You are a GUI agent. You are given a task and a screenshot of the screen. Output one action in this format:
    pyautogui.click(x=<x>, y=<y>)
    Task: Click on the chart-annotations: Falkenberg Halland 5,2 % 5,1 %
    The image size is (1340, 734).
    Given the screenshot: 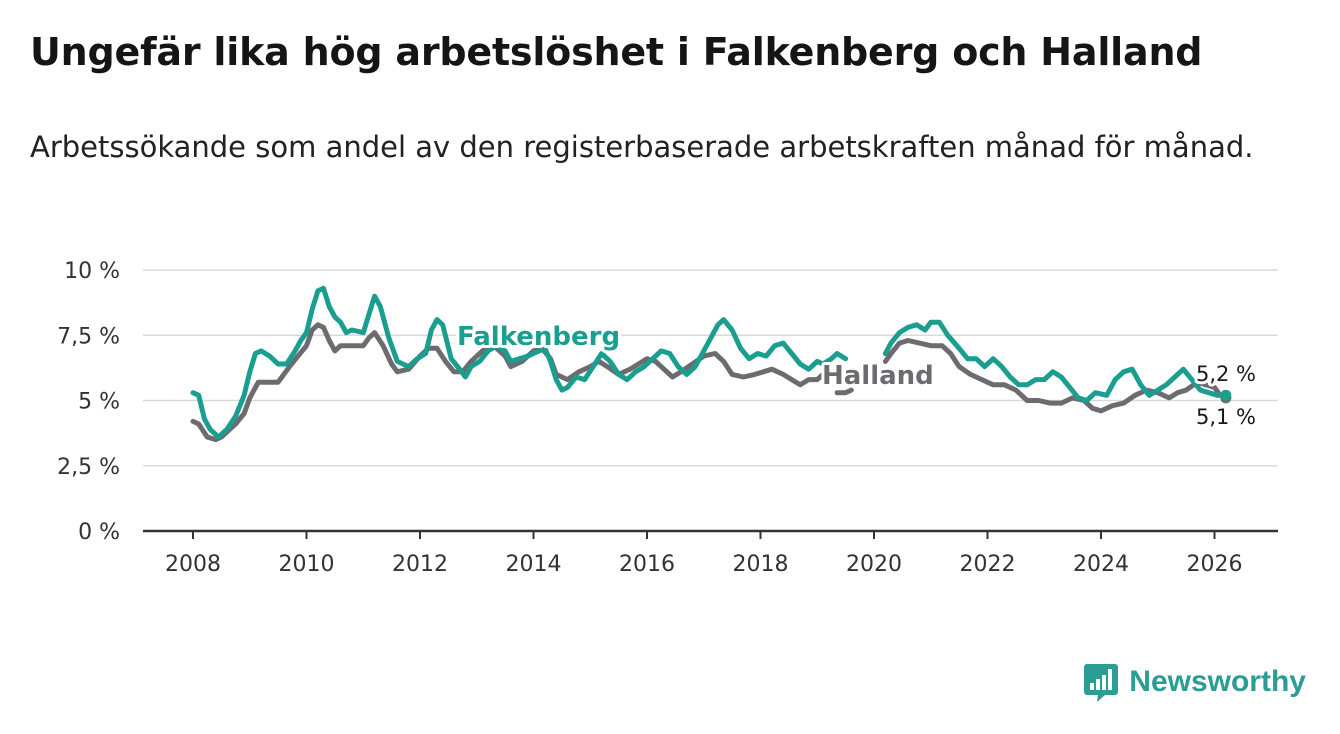 What is the action you would take?
    pyautogui.click(x=856, y=375)
    